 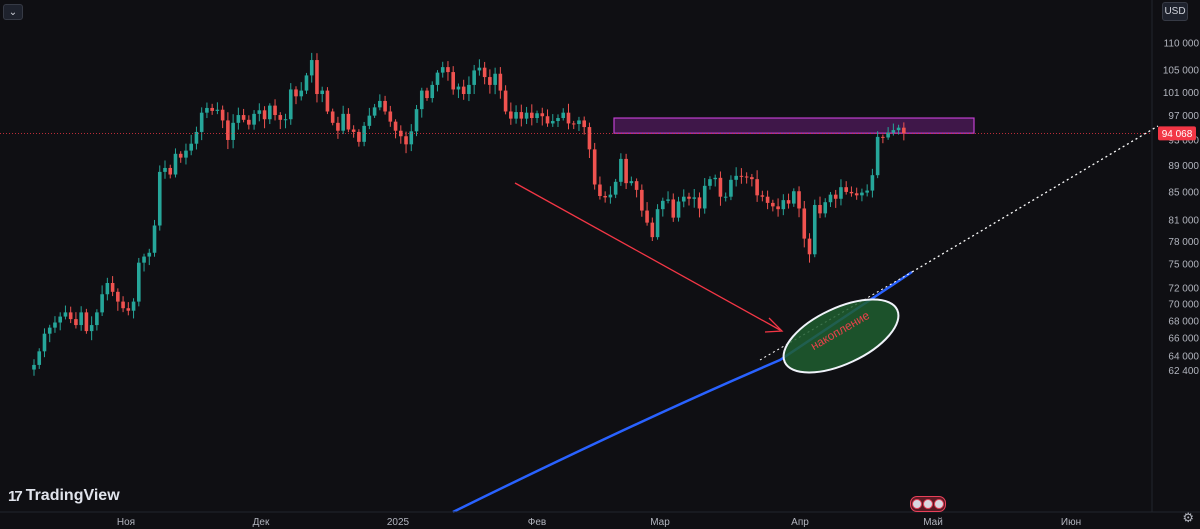 I want to click on y-tick-label: 93 000, so click(x=1183, y=140).